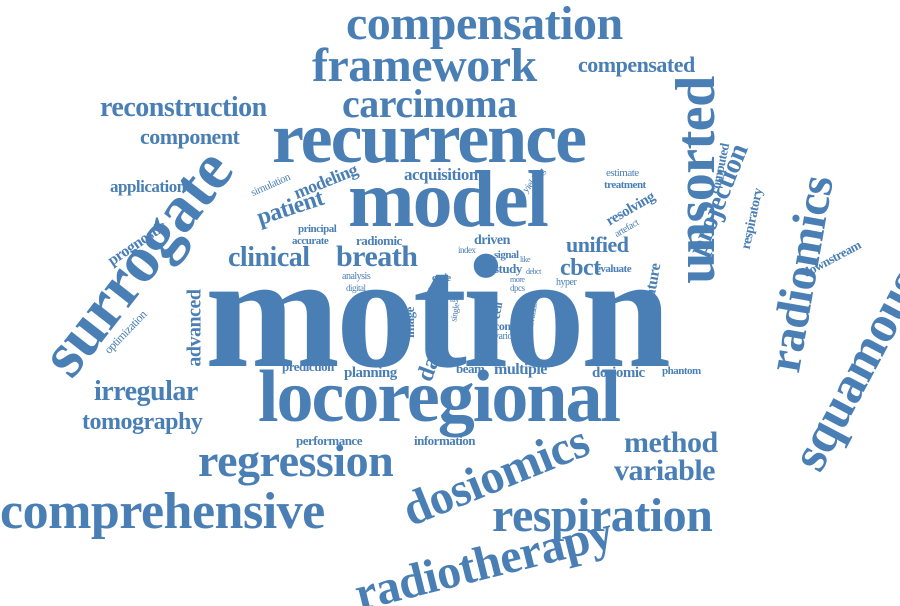 Image resolution: width=900 pixels, height=606 pixels. I want to click on word-digital: digital, so click(356, 288).